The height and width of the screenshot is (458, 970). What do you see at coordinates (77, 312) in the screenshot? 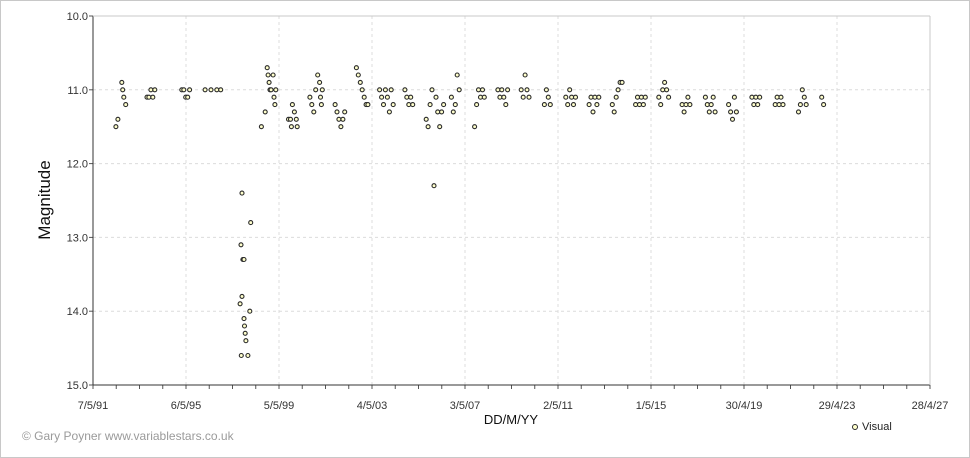
I see `y-tick-label: 14.0` at bounding box center [77, 312].